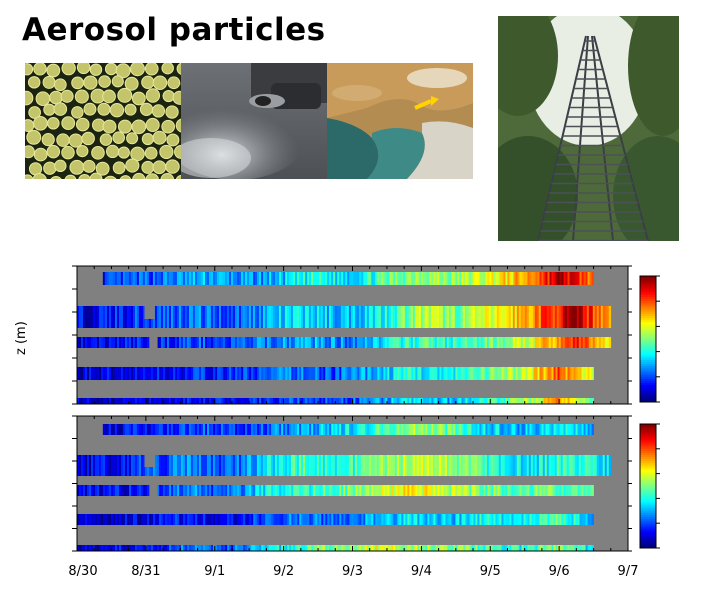  Describe the element at coordinates (628, 571) in the screenshot. I see `x-tick-label: 9/7` at that location.